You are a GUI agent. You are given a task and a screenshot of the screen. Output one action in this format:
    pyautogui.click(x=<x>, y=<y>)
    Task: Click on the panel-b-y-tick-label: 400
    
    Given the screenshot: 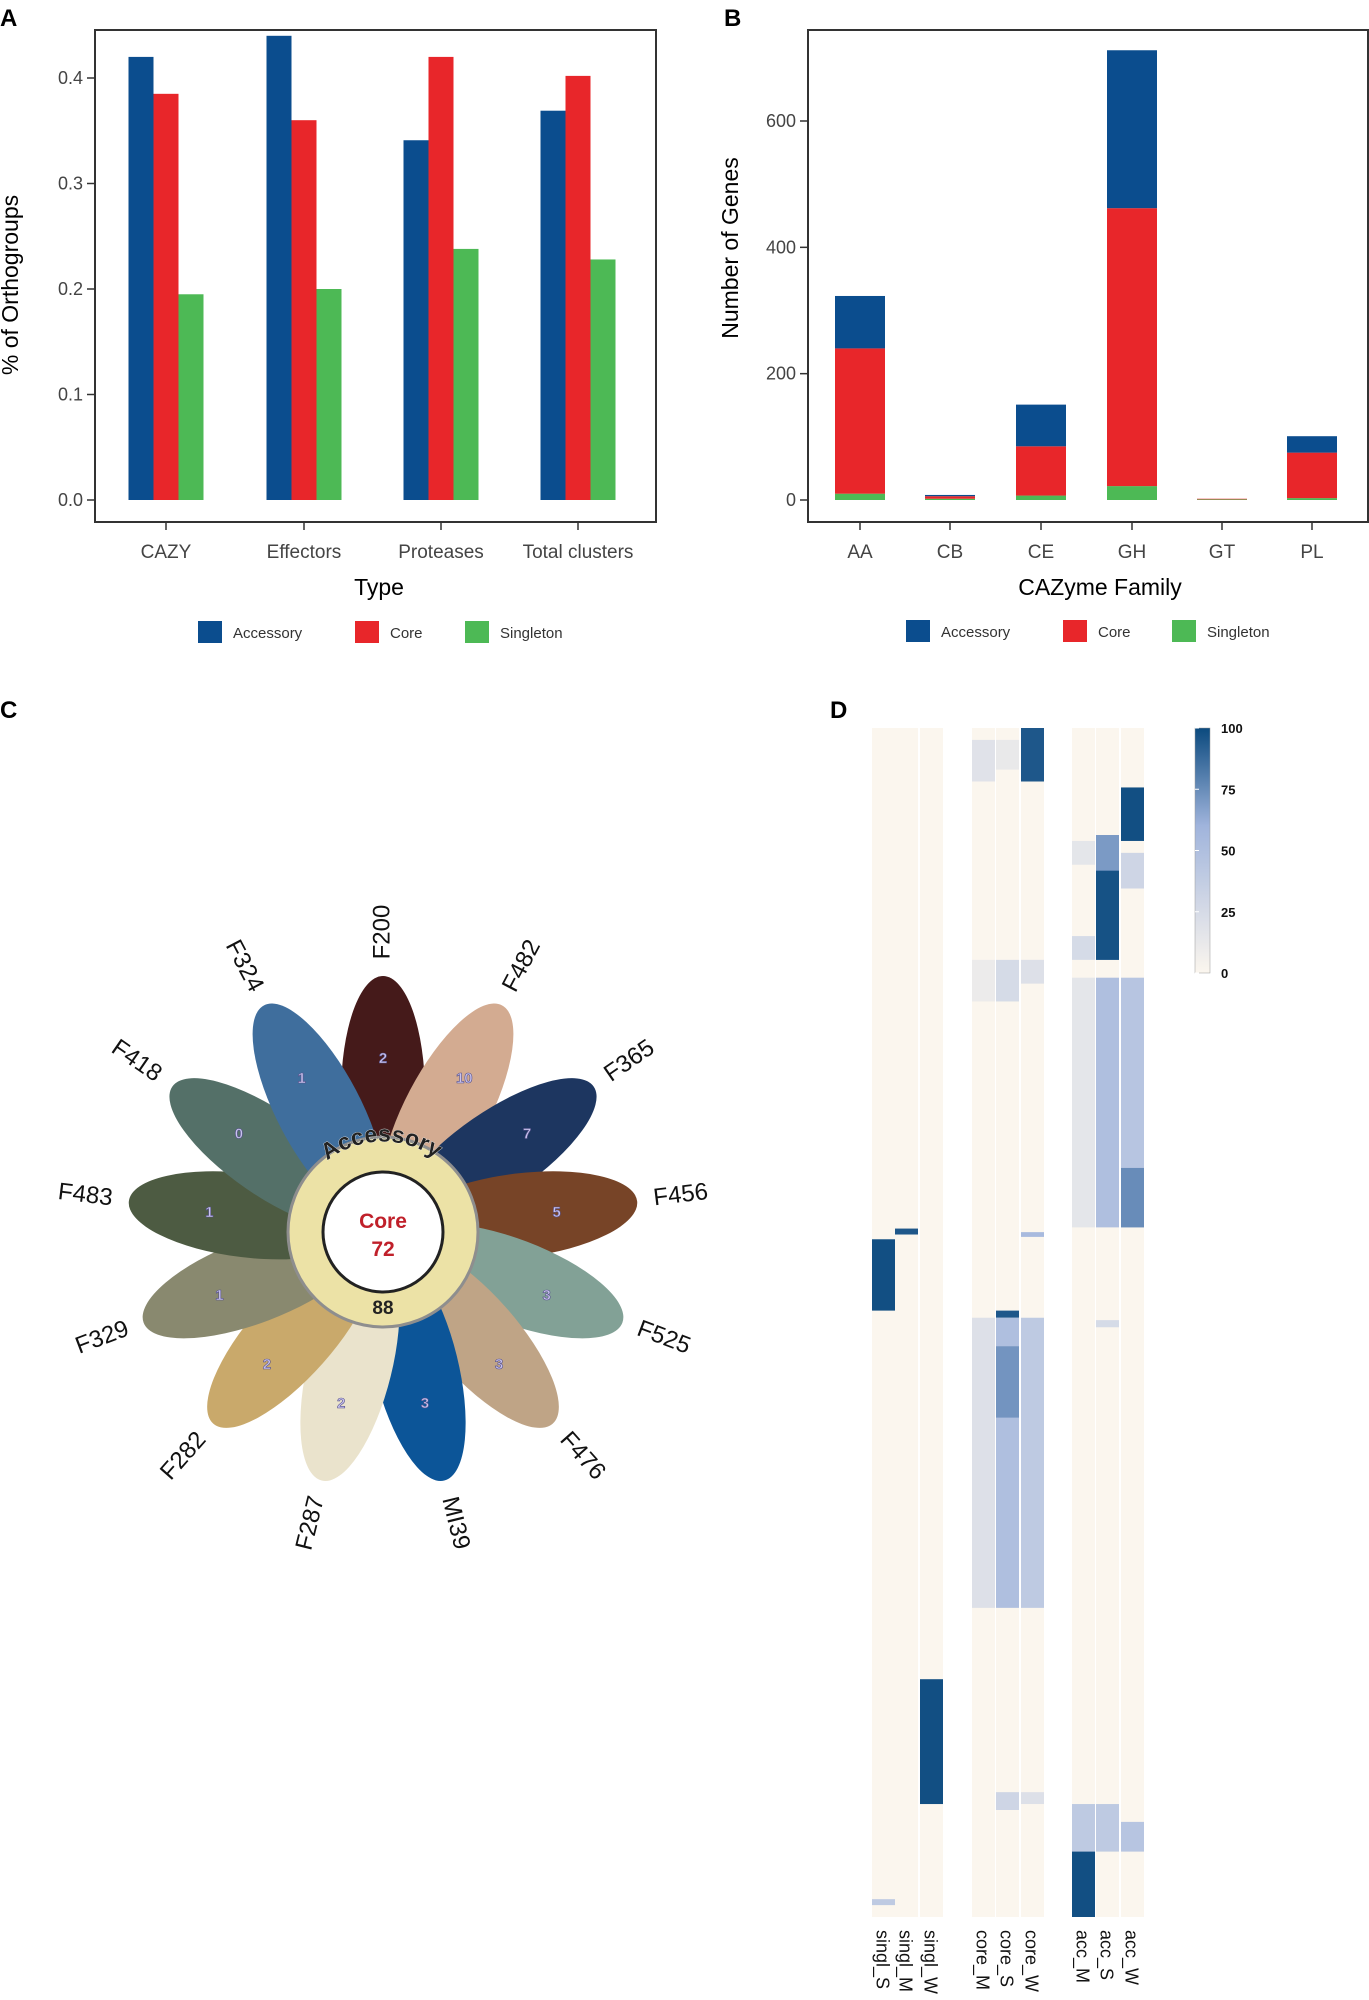 What is the action you would take?
    pyautogui.click(x=781, y=247)
    